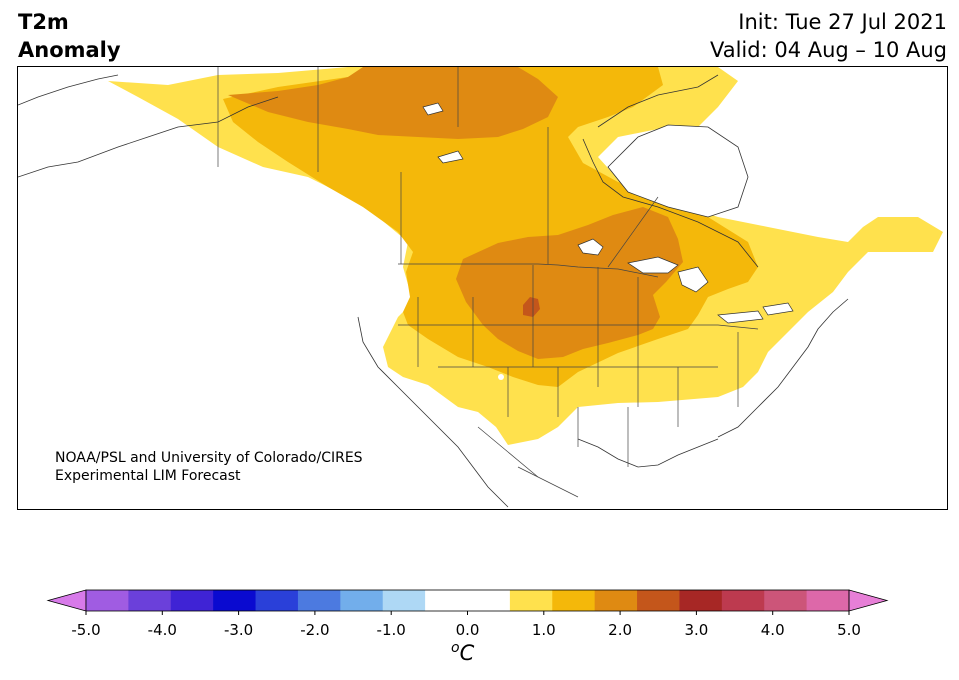 The height and width of the screenshot is (680, 959). Describe the element at coordinates (314, 630) in the screenshot. I see `colorbar-tick-label: -2.0` at that location.